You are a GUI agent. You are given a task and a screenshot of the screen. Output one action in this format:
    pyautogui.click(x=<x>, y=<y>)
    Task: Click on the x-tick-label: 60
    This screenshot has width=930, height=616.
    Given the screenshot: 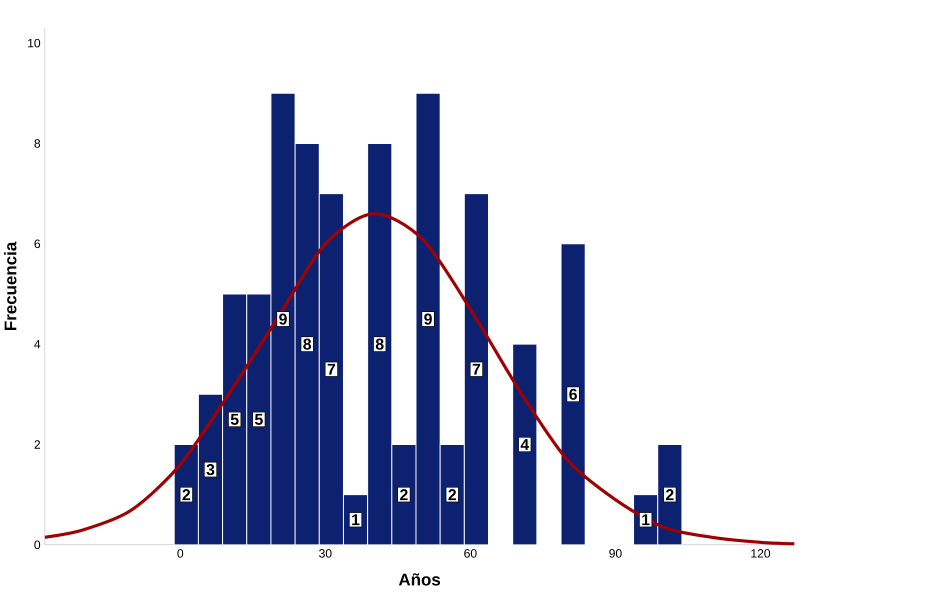 What is the action you would take?
    pyautogui.click(x=470, y=553)
    